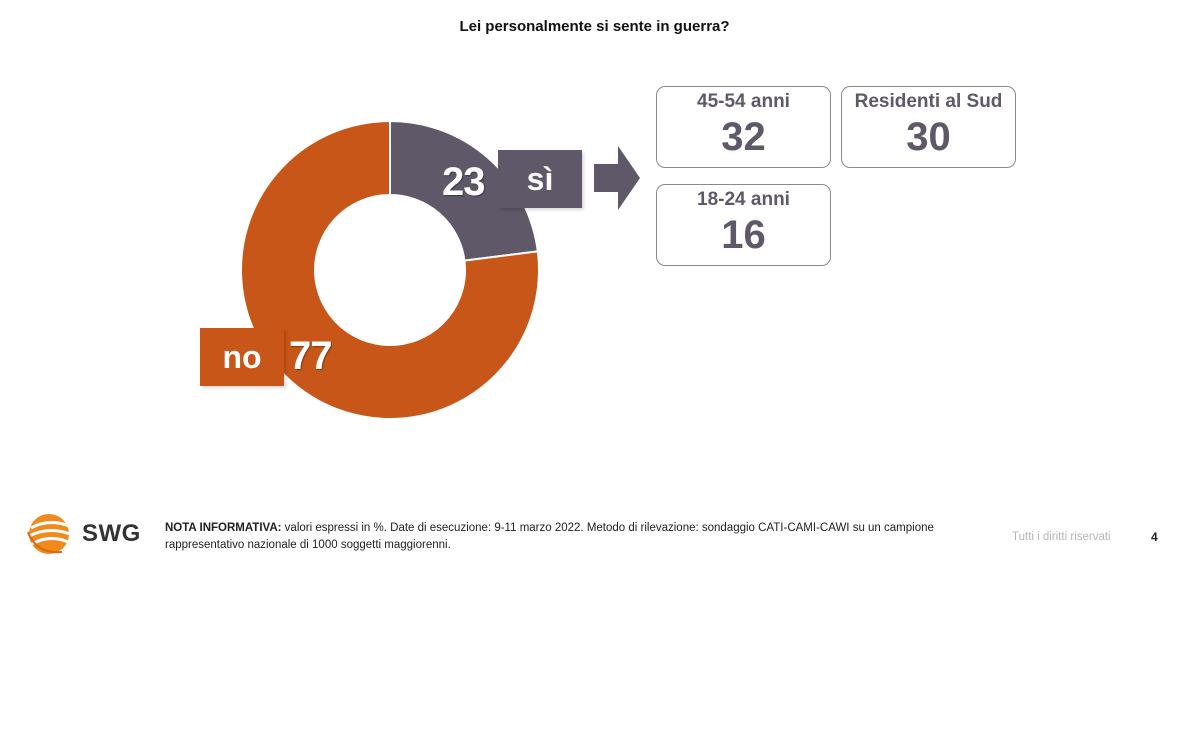  I want to click on arrow-right-icon, so click(617, 178).